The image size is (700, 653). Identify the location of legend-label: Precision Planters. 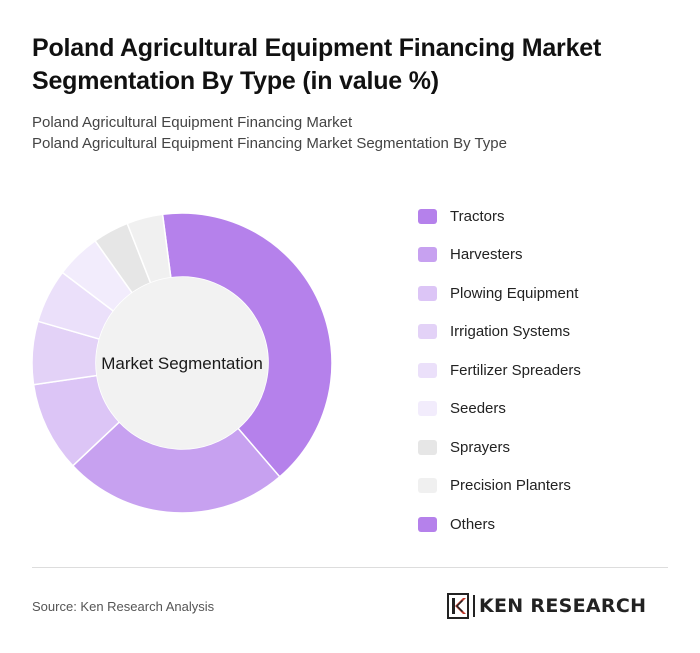
(510, 486).